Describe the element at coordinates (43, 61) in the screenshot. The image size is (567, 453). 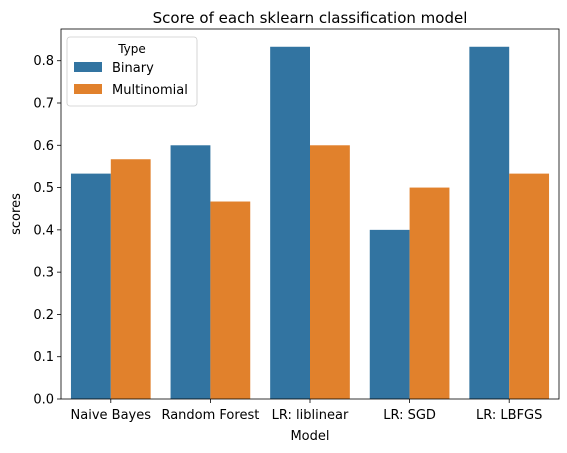
I see `y-tick-label: 0.8` at that location.